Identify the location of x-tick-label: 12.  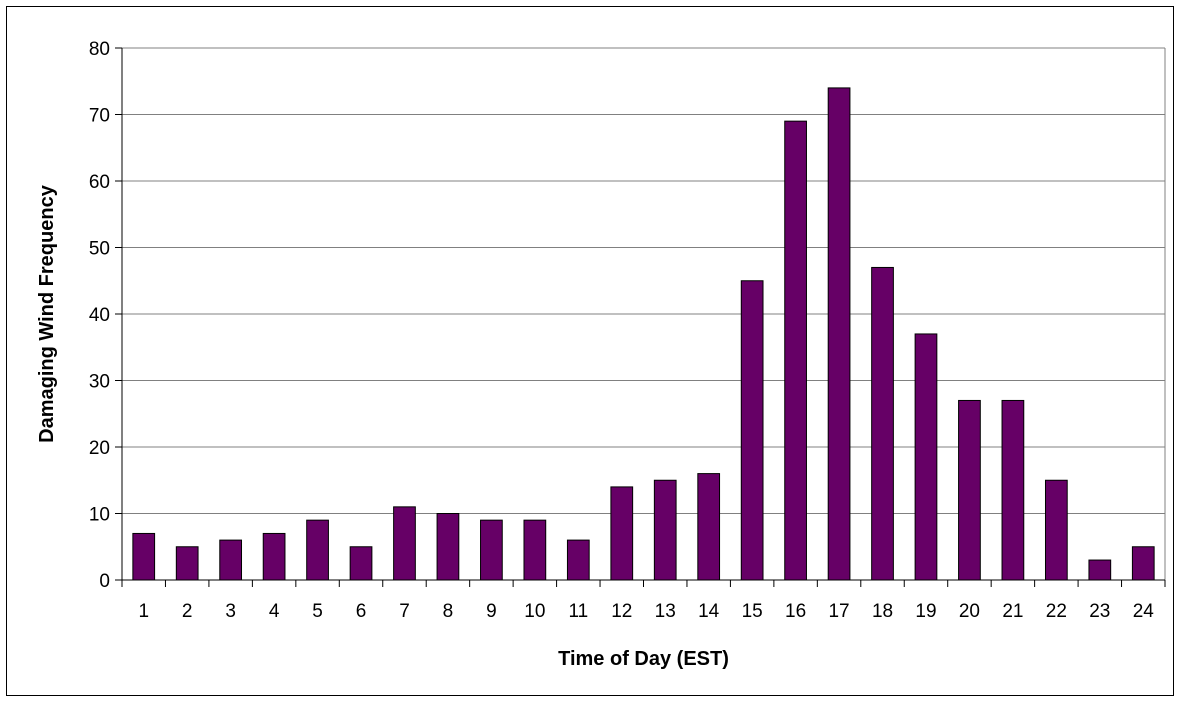
(621, 611).